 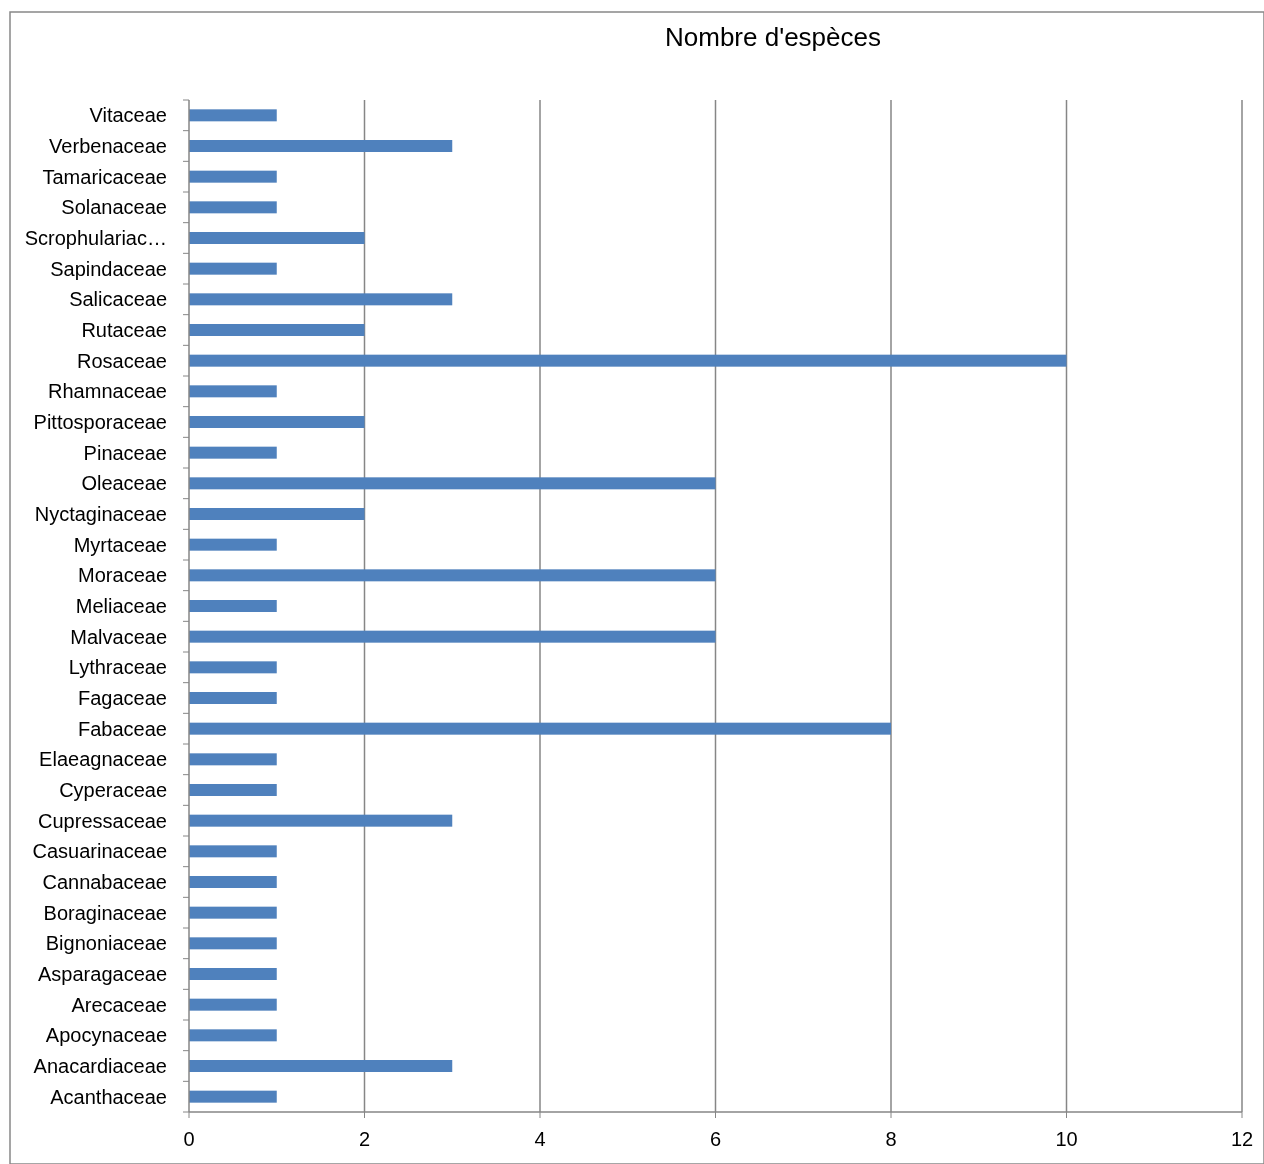 I want to click on y-tick-label: Salicaceae, so click(x=118, y=299).